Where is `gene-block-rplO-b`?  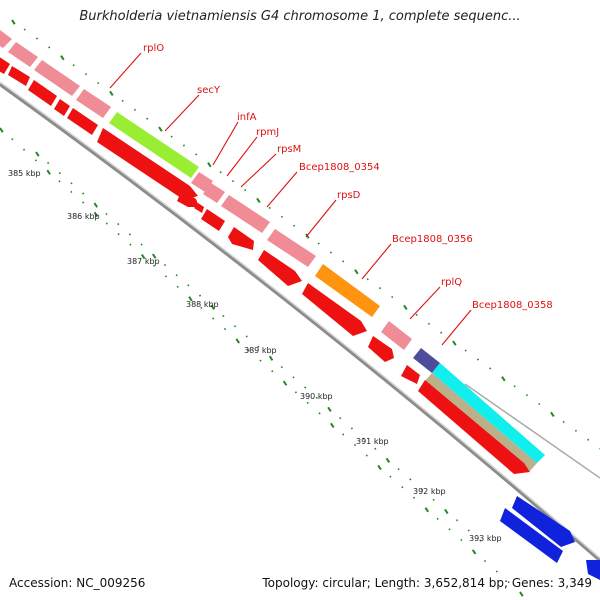 gene-block-rplO-b is located at coordinates (23, 54).